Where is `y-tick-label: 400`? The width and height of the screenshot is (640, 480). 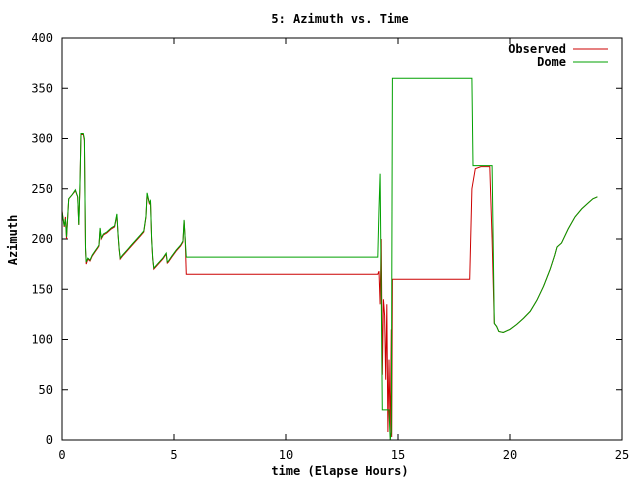
y-tick-label: 400 is located at coordinates (42, 38).